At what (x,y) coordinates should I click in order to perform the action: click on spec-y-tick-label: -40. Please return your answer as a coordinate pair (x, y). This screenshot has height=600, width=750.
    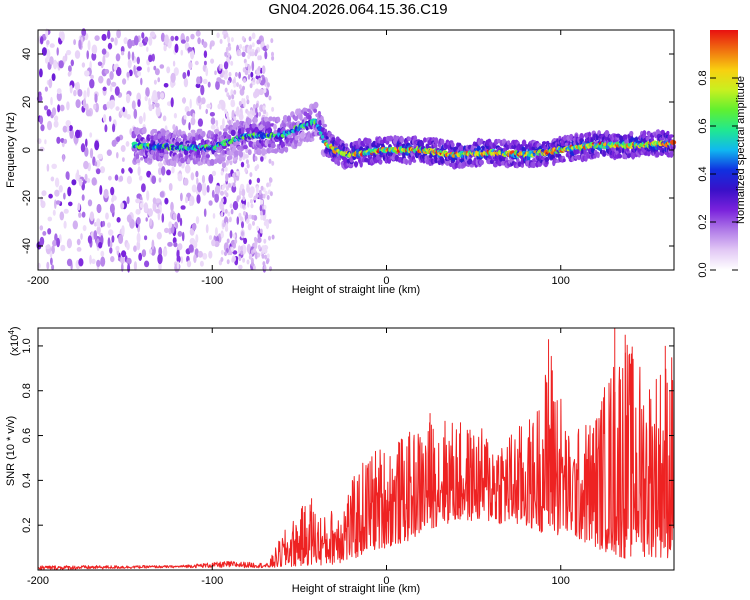
    Looking at the image, I should click on (27, 246).